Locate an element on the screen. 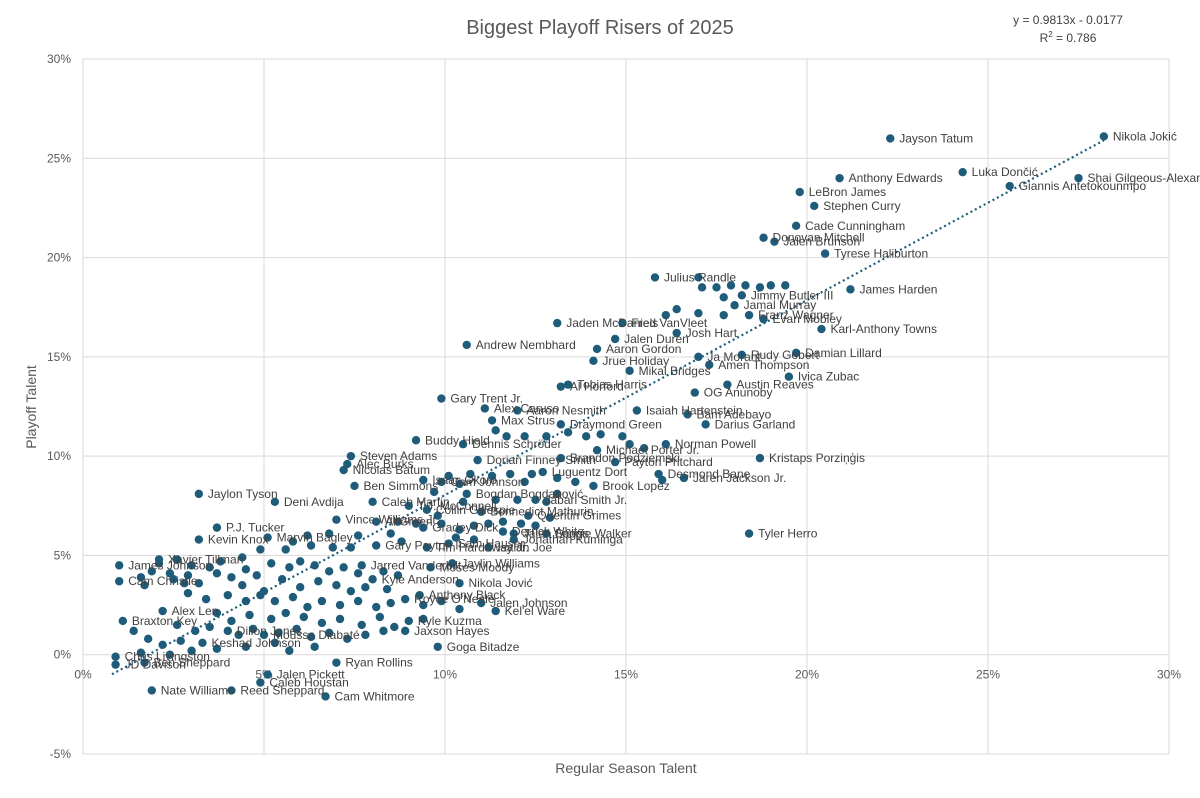 The image size is (1200, 798). data-point-label: Reed Sheppard is located at coordinates (282, 690).